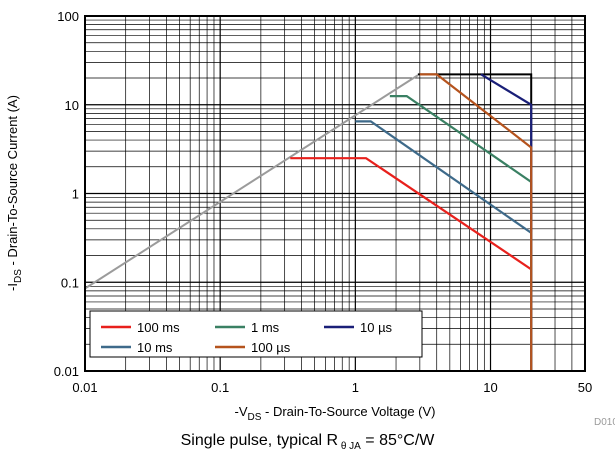  I want to click on legend-box, so click(256, 334).